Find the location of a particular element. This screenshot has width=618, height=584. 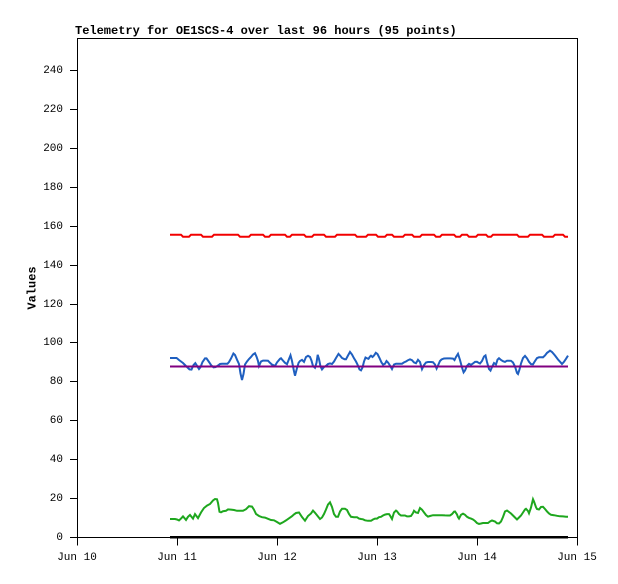

svg-text: Jun 13 is located at coordinates (377, 558).